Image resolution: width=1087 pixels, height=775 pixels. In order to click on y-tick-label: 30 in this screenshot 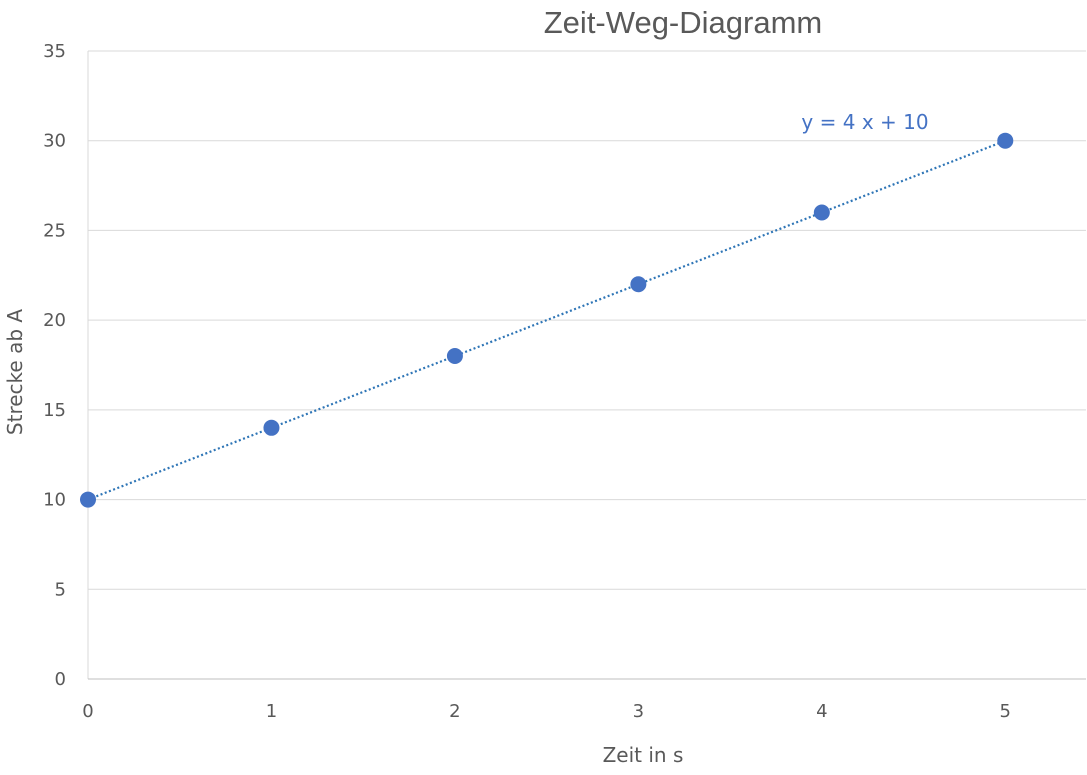, I will do `click(54, 141)`.